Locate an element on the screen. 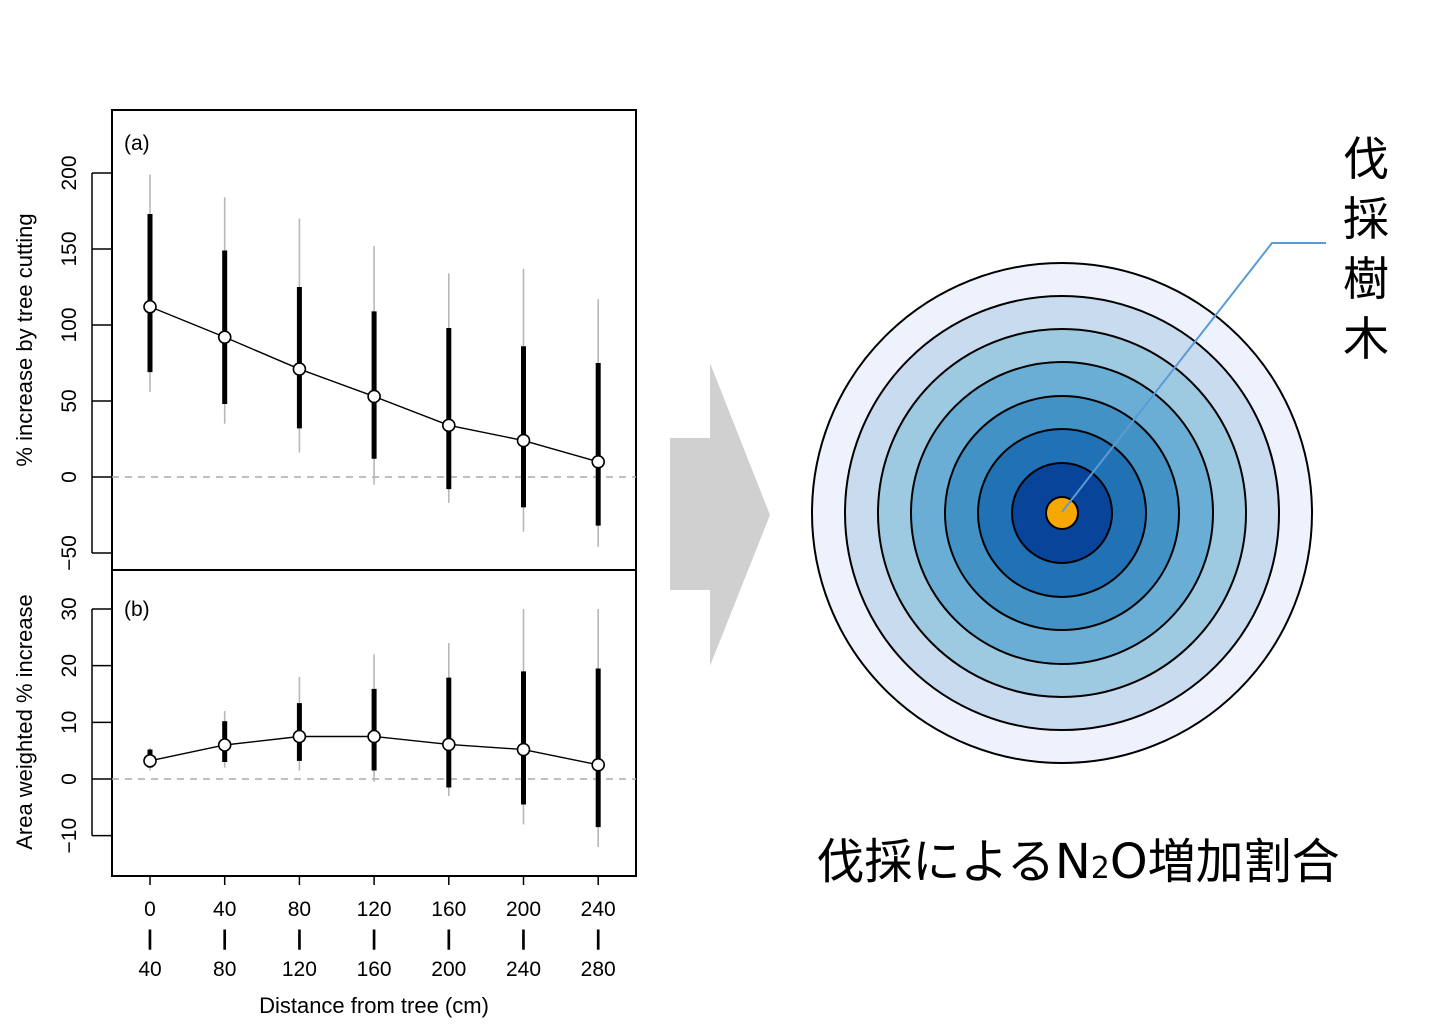 This screenshot has height=1029, width=1440. y-tick-label: −50 is located at coordinates (69, 553).